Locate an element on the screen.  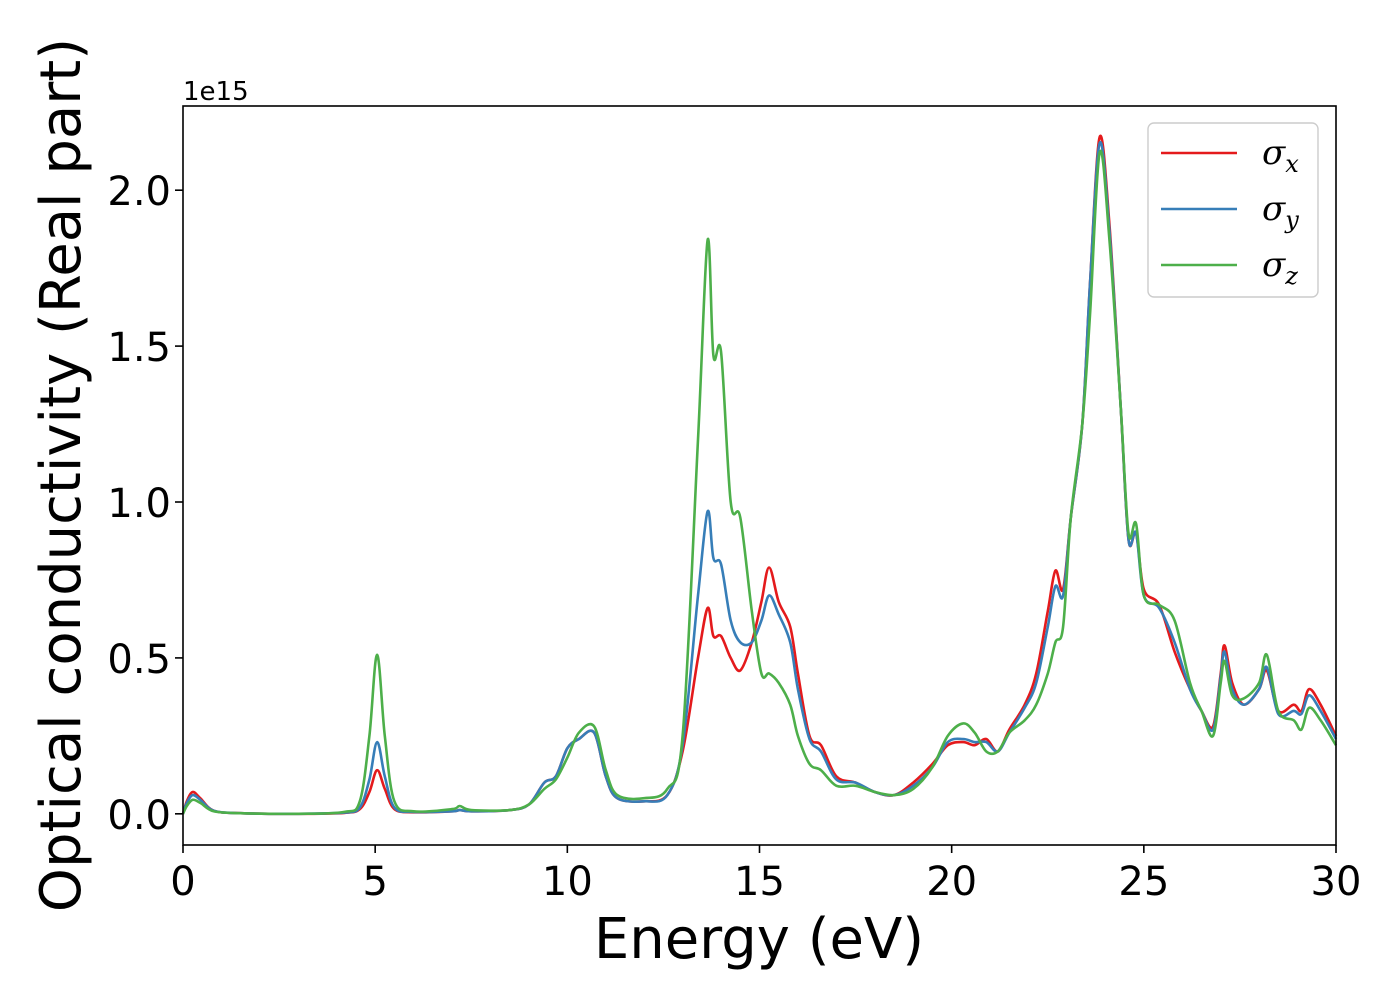
x-axis-ticks: 0 5 10 15 20 25 30 is located at coordinates (765, 875).